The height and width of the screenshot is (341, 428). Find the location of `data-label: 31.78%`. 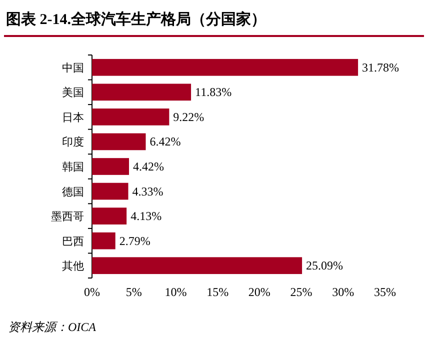

data-label: 31.78% is located at coordinates (381, 67).